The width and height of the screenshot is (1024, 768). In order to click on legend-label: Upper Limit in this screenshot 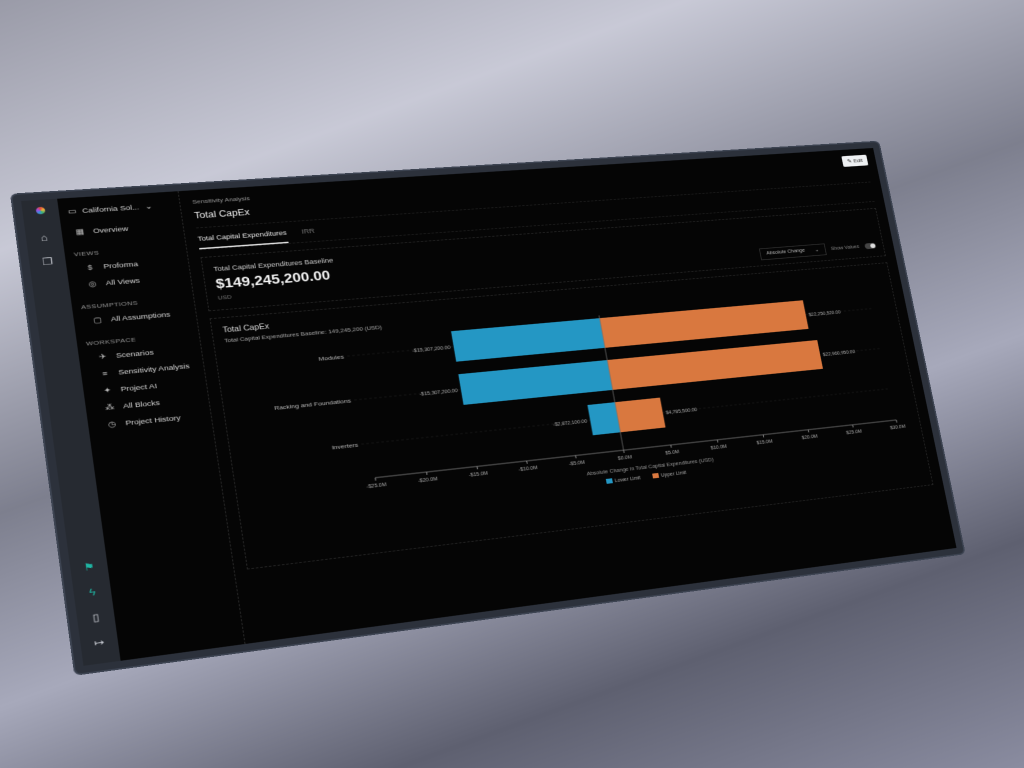, I will do `click(674, 474)`.